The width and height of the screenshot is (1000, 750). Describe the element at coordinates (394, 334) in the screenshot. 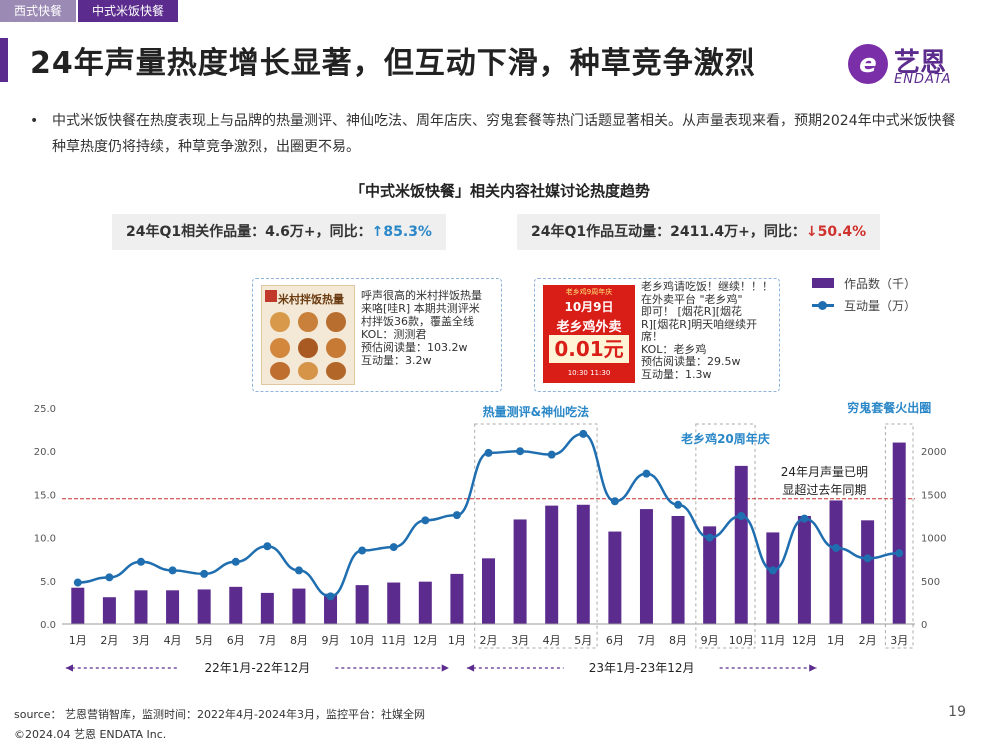

I see `caption-line: KOL：测测君` at that location.